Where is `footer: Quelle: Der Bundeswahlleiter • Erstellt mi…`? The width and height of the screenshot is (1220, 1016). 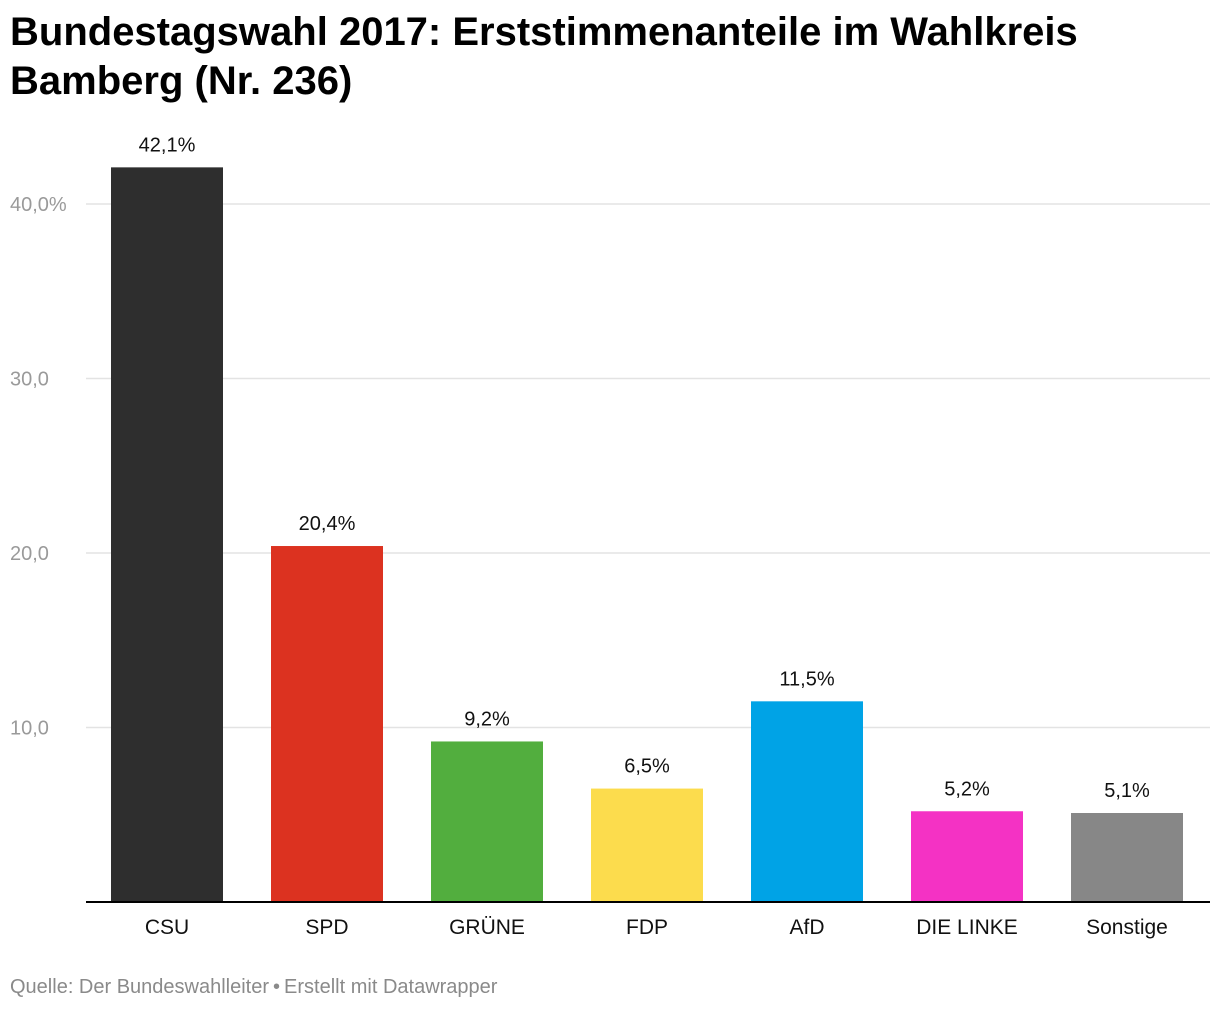
footer: Quelle: Der Bundeswahlleiter • Erstellt mi… is located at coordinates (253, 987).